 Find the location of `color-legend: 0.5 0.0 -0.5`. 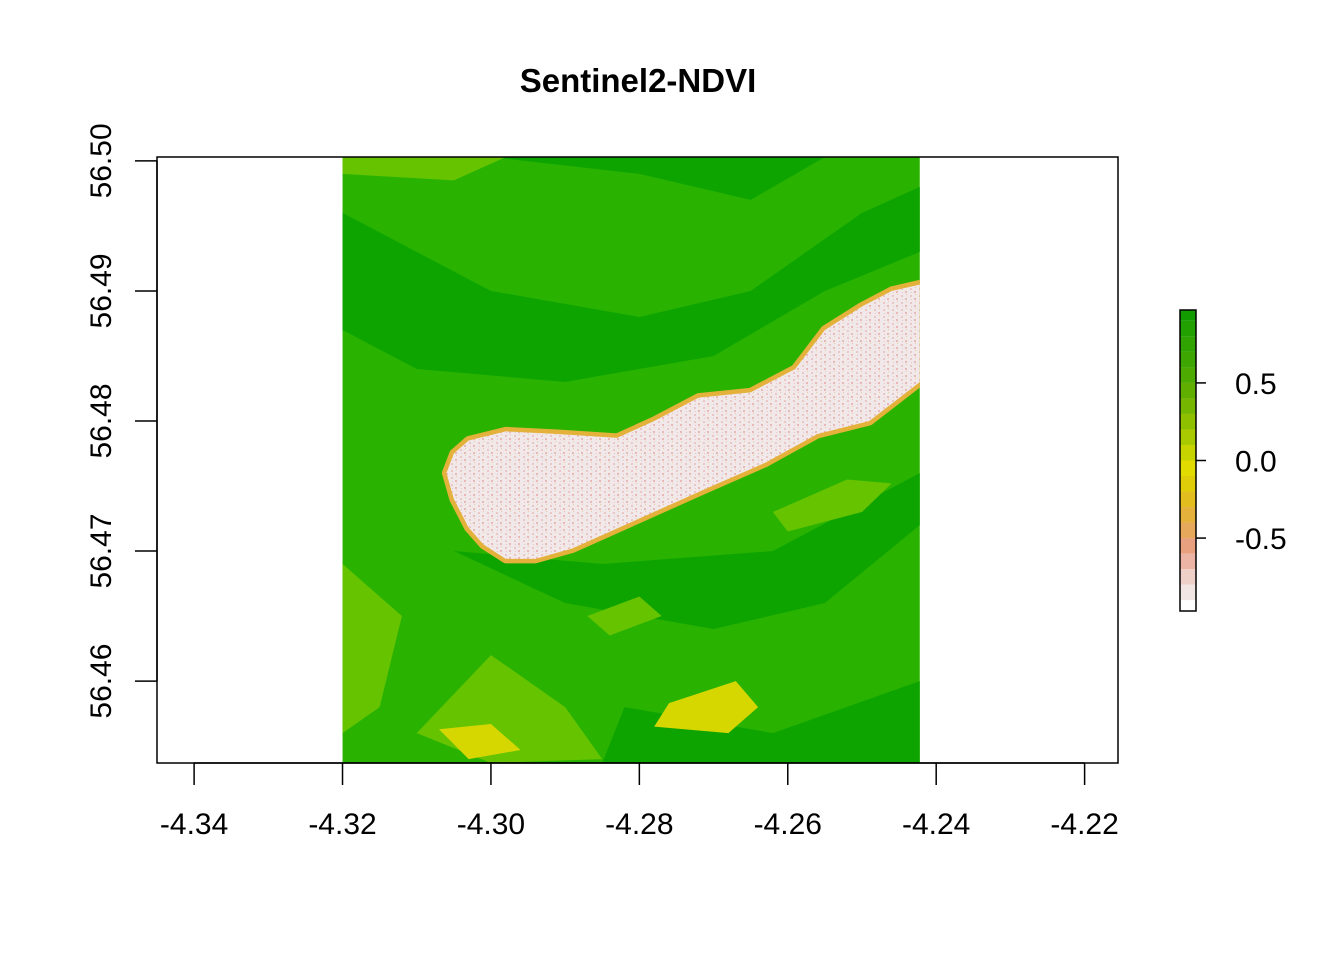

color-legend: 0.5 0.0 -0.5 is located at coordinates (1233, 460).